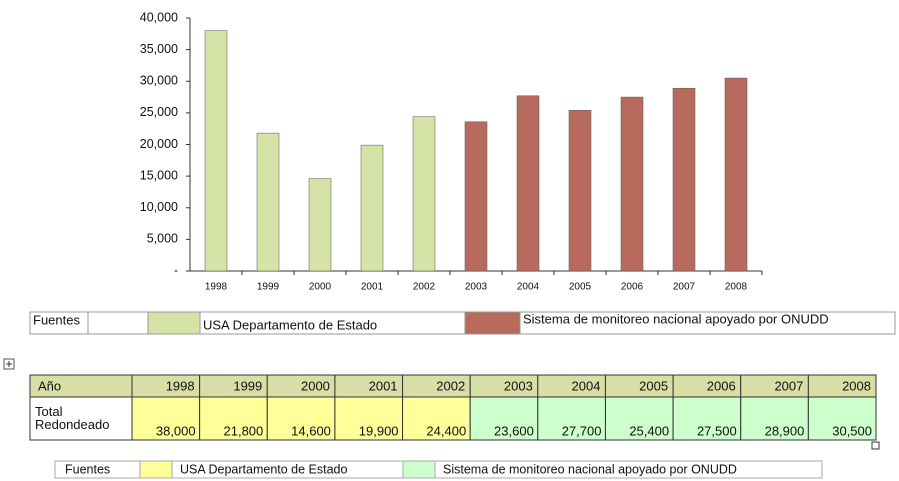  I want to click on table-value: 24,400, so click(446, 430).